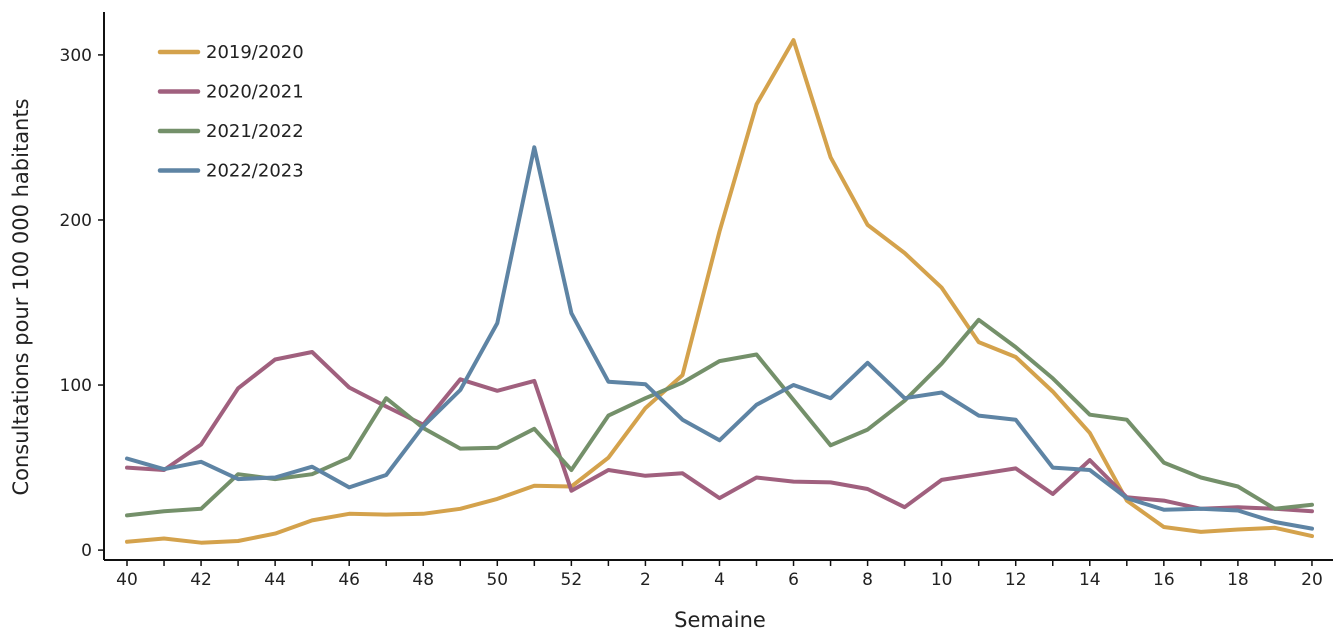  What do you see at coordinates (76, 56) in the screenshot?
I see `y-tick-label: 300` at bounding box center [76, 56].